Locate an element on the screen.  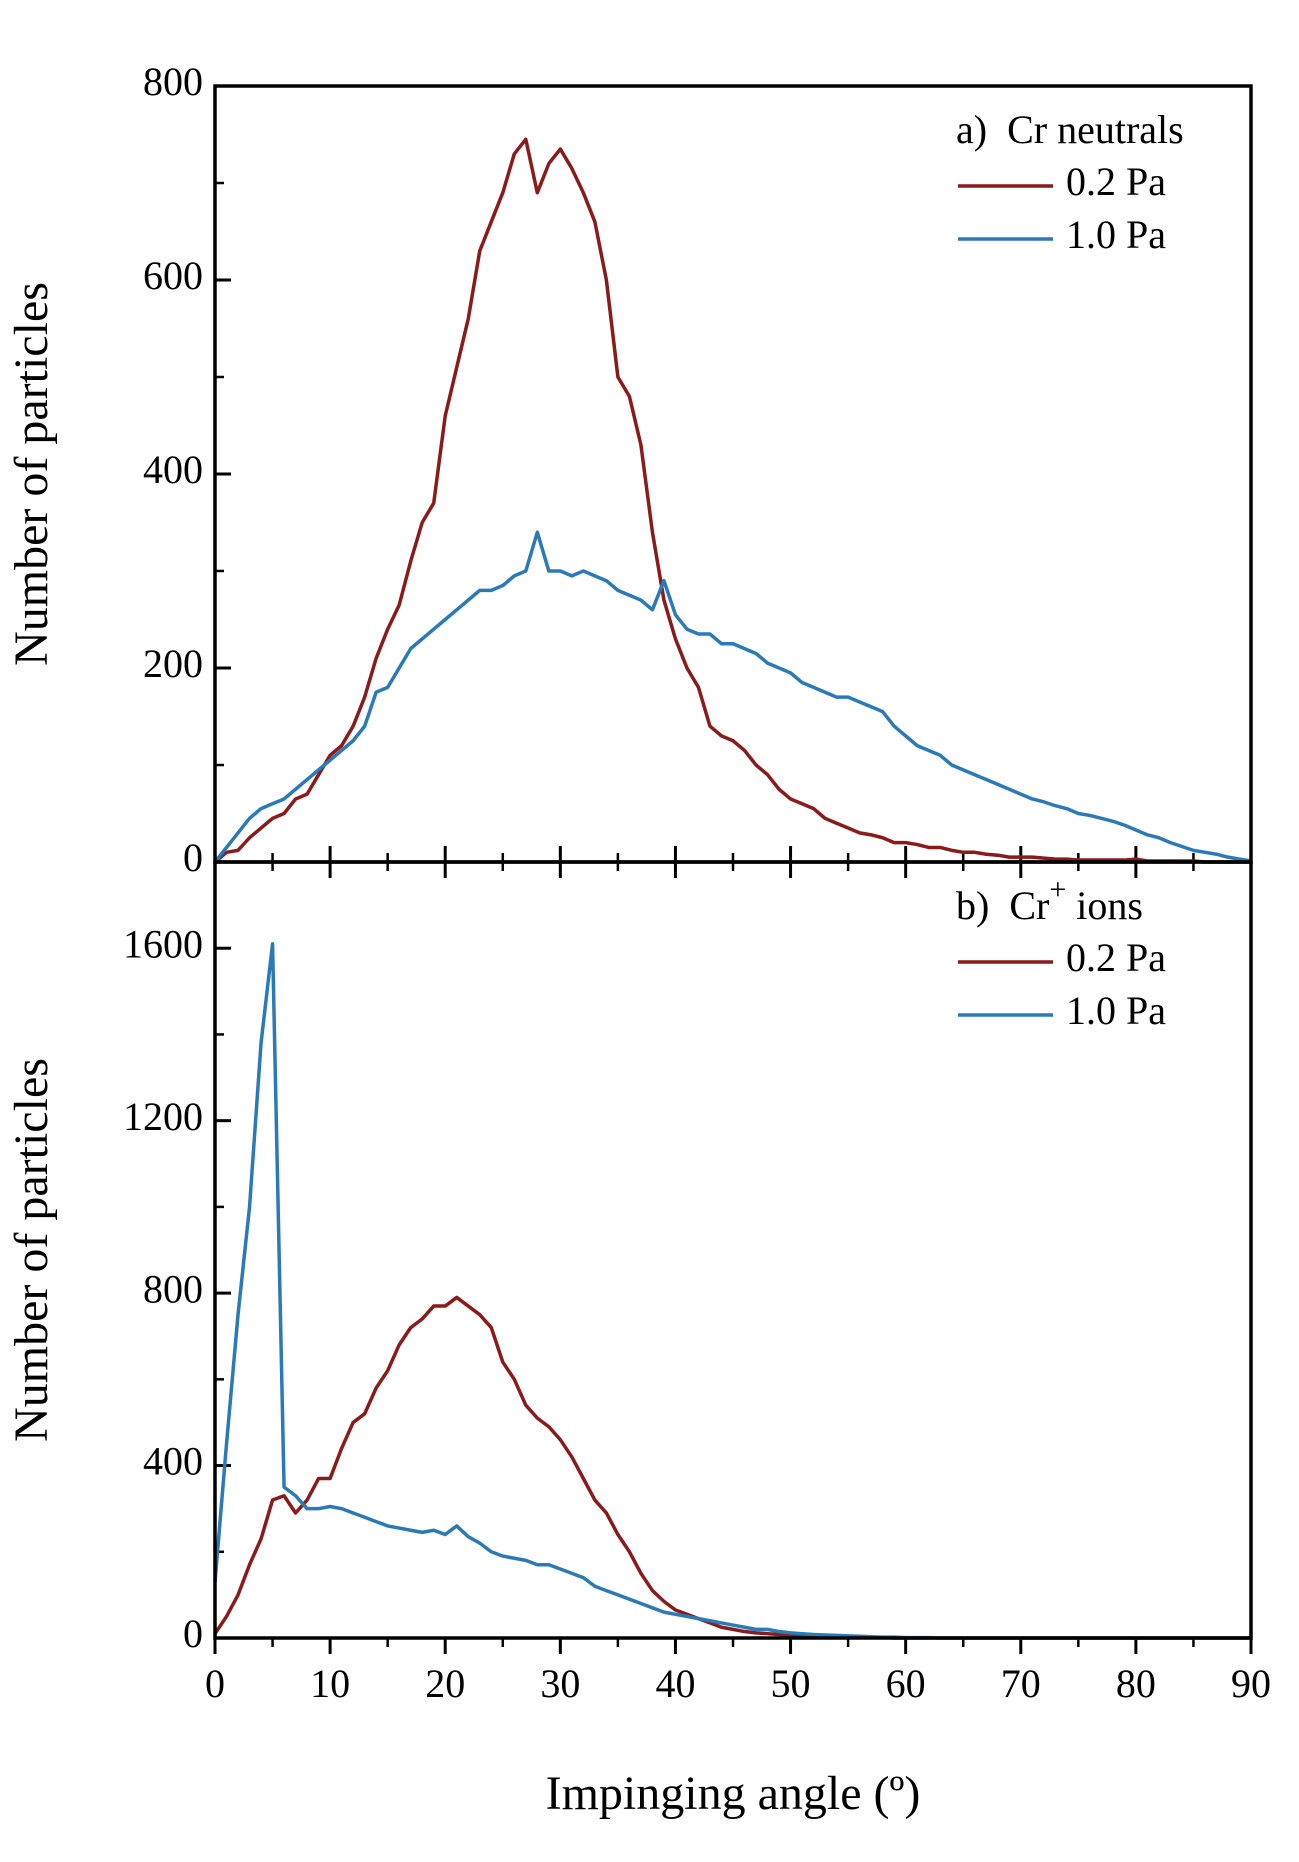
panel-label: a) Cr neutrals is located at coordinates (1070, 129).